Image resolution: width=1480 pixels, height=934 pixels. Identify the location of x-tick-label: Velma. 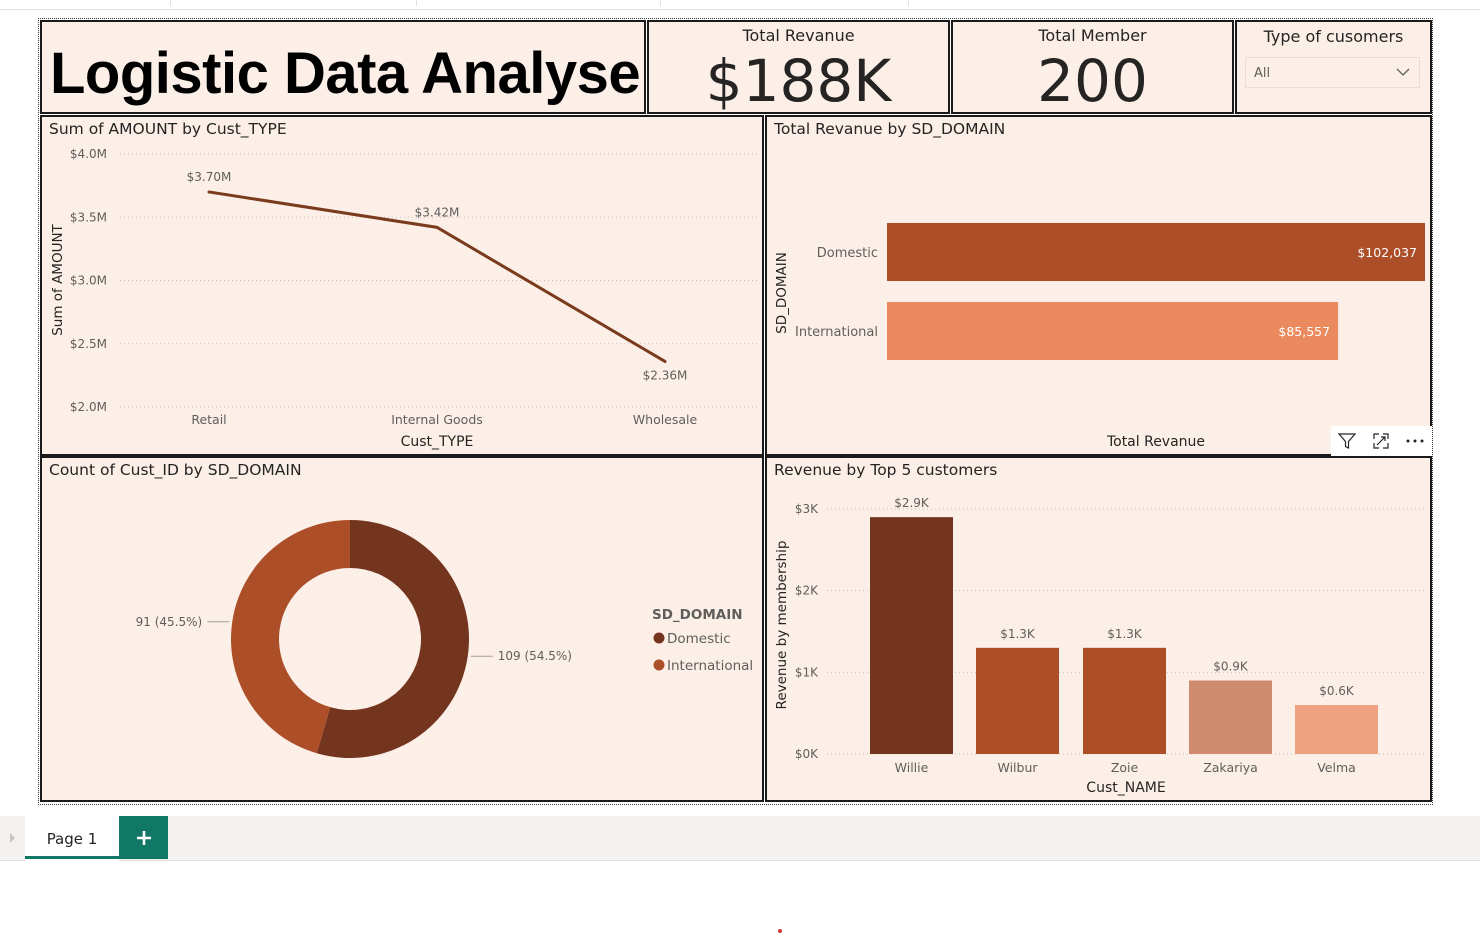
(1336, 767).